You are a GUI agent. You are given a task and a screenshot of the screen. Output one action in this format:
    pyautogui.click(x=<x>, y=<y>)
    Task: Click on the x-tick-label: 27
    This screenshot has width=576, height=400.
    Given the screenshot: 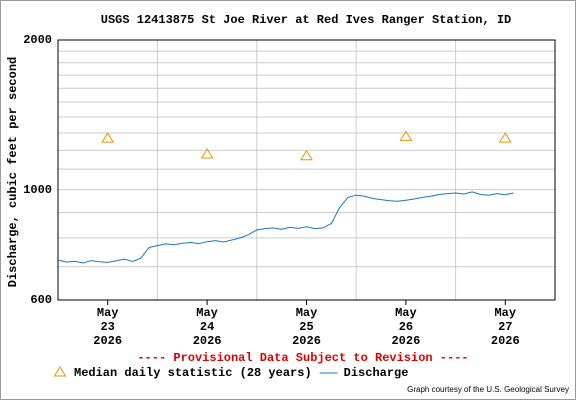 What is the action you would take?
    pyautogui.click(x=505, y=327)
    